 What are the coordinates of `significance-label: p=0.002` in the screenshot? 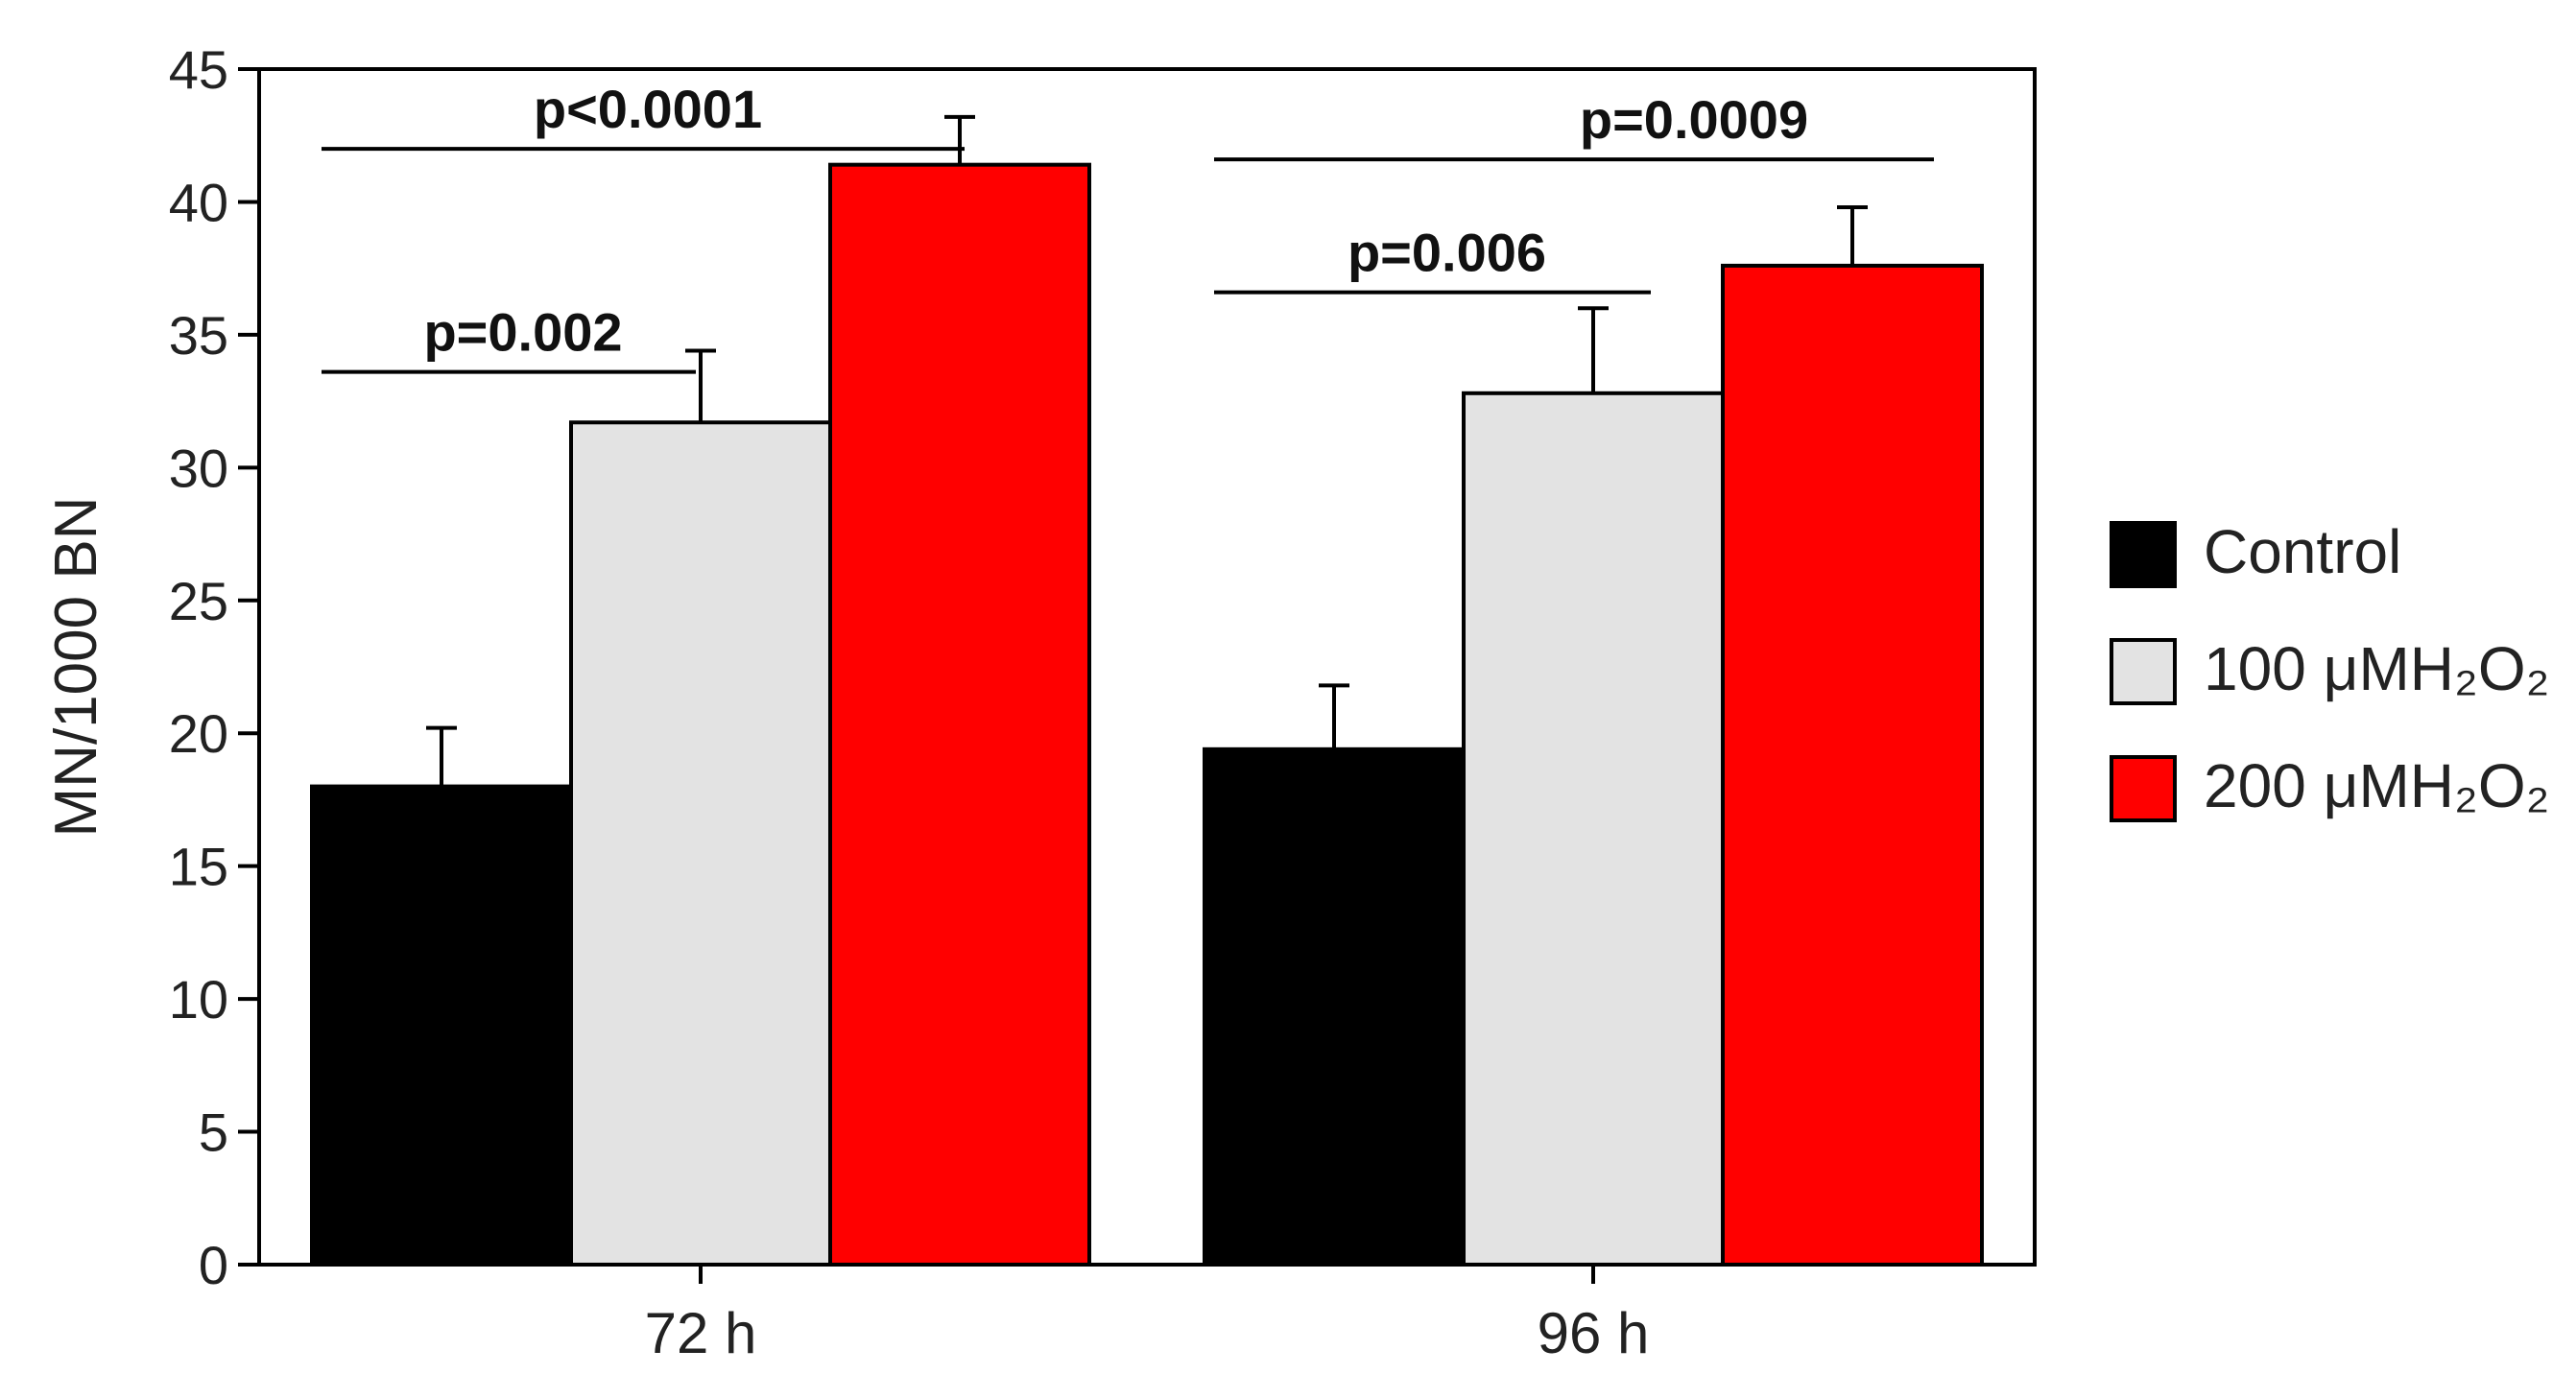 It's located at (522, 332).